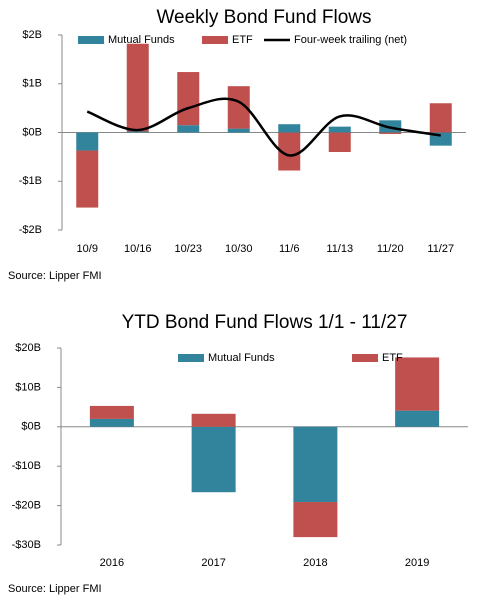 The height and width of the screenshot is (607, 480). I want to click on x-tick-label: 11/20, so click(390, 249).